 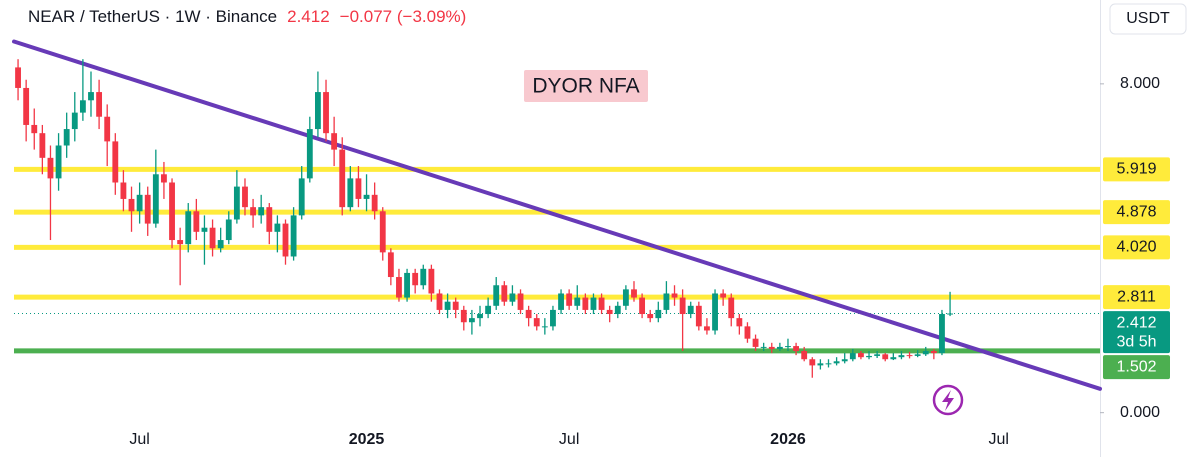 What do you see at coordinates (1136, 211) in the screenshot?
I see `price-chip-label: 4.878` at bounding box center [1136, 211].